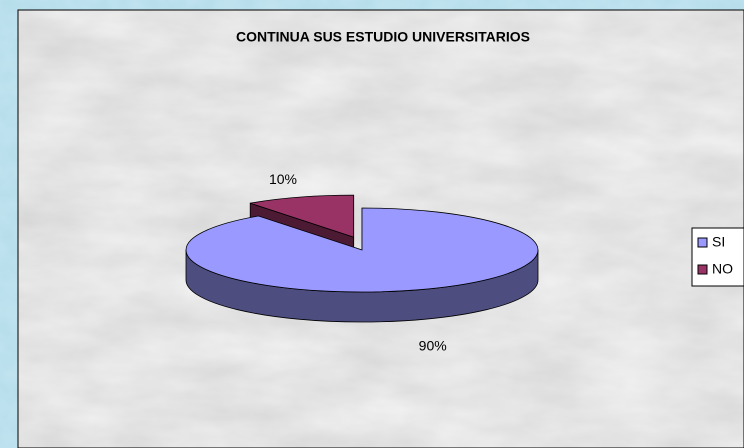 The width and height of the screenshot is (744, 448). What do you see at coordinates (283, 179) in the screenshot?
I see `data-label: 10%` at bounding box center [283, 179].